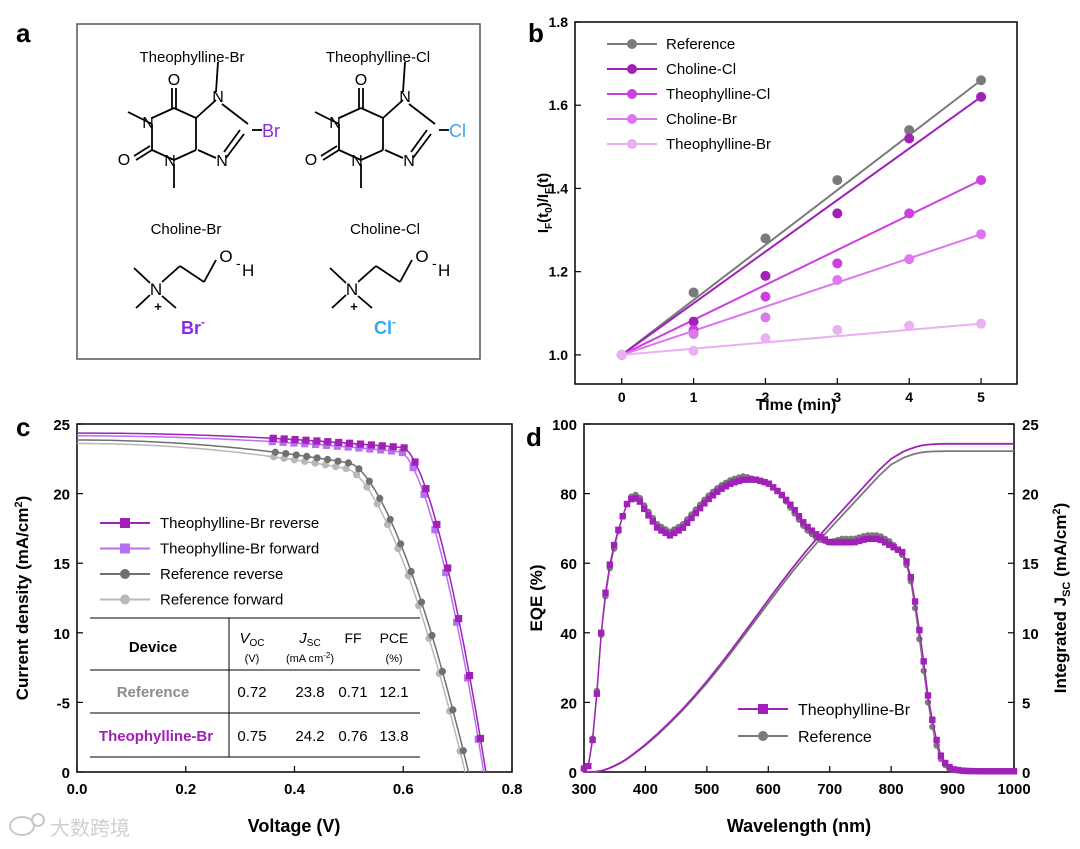 The width and height of the screenshot is (1080, 849). Describe the element at coordinates (829, 789) in the screenshot. I see `x-tick-label-d: 700` at that location.